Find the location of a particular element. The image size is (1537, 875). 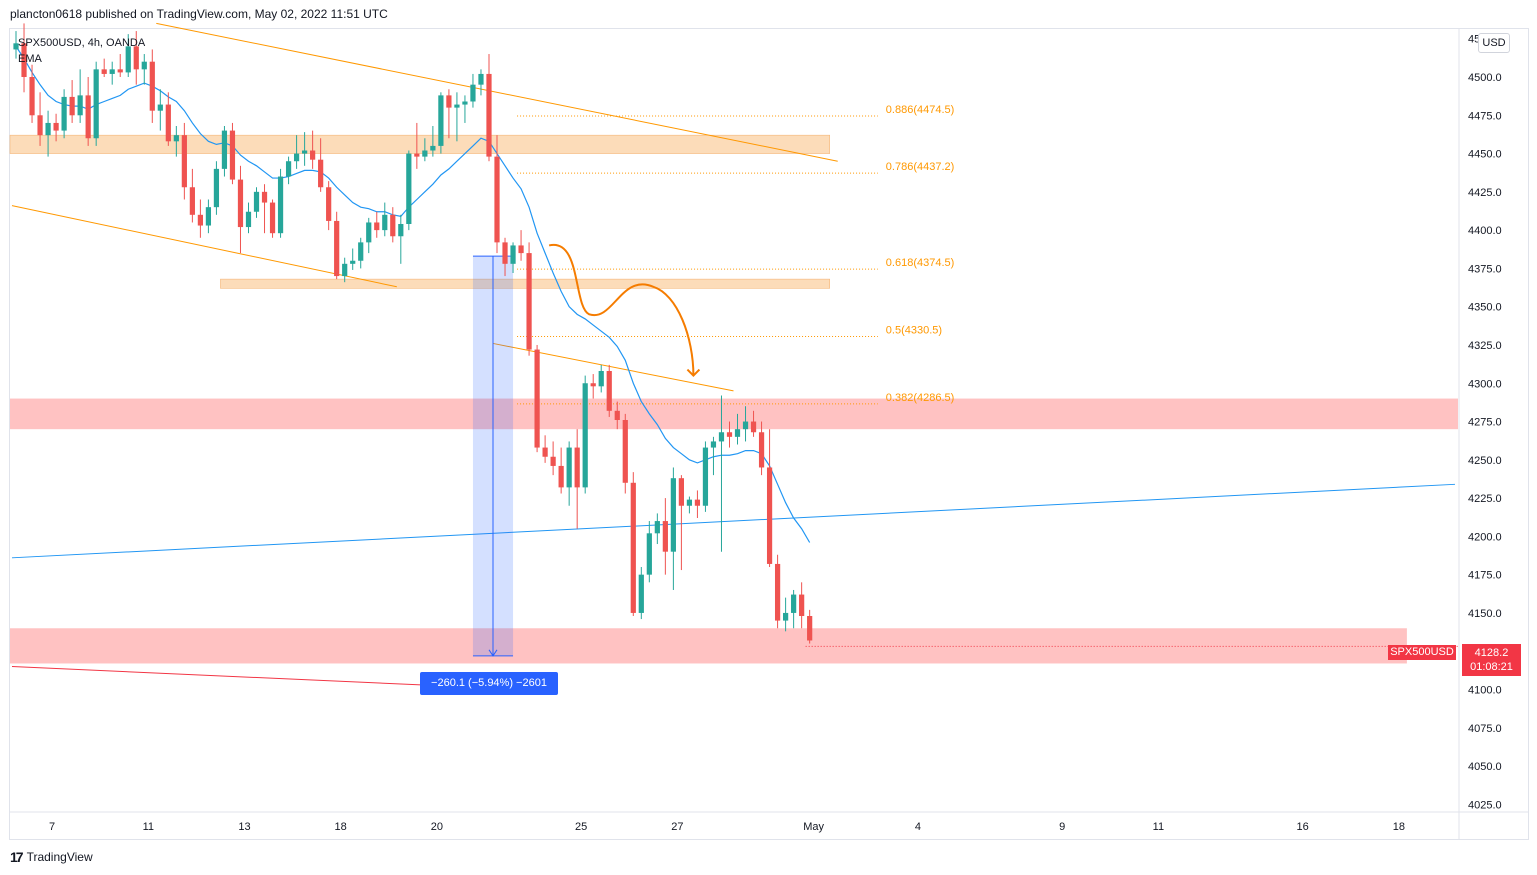

price-tick-label: 4025.0 is located at coordinates (1485, 805).